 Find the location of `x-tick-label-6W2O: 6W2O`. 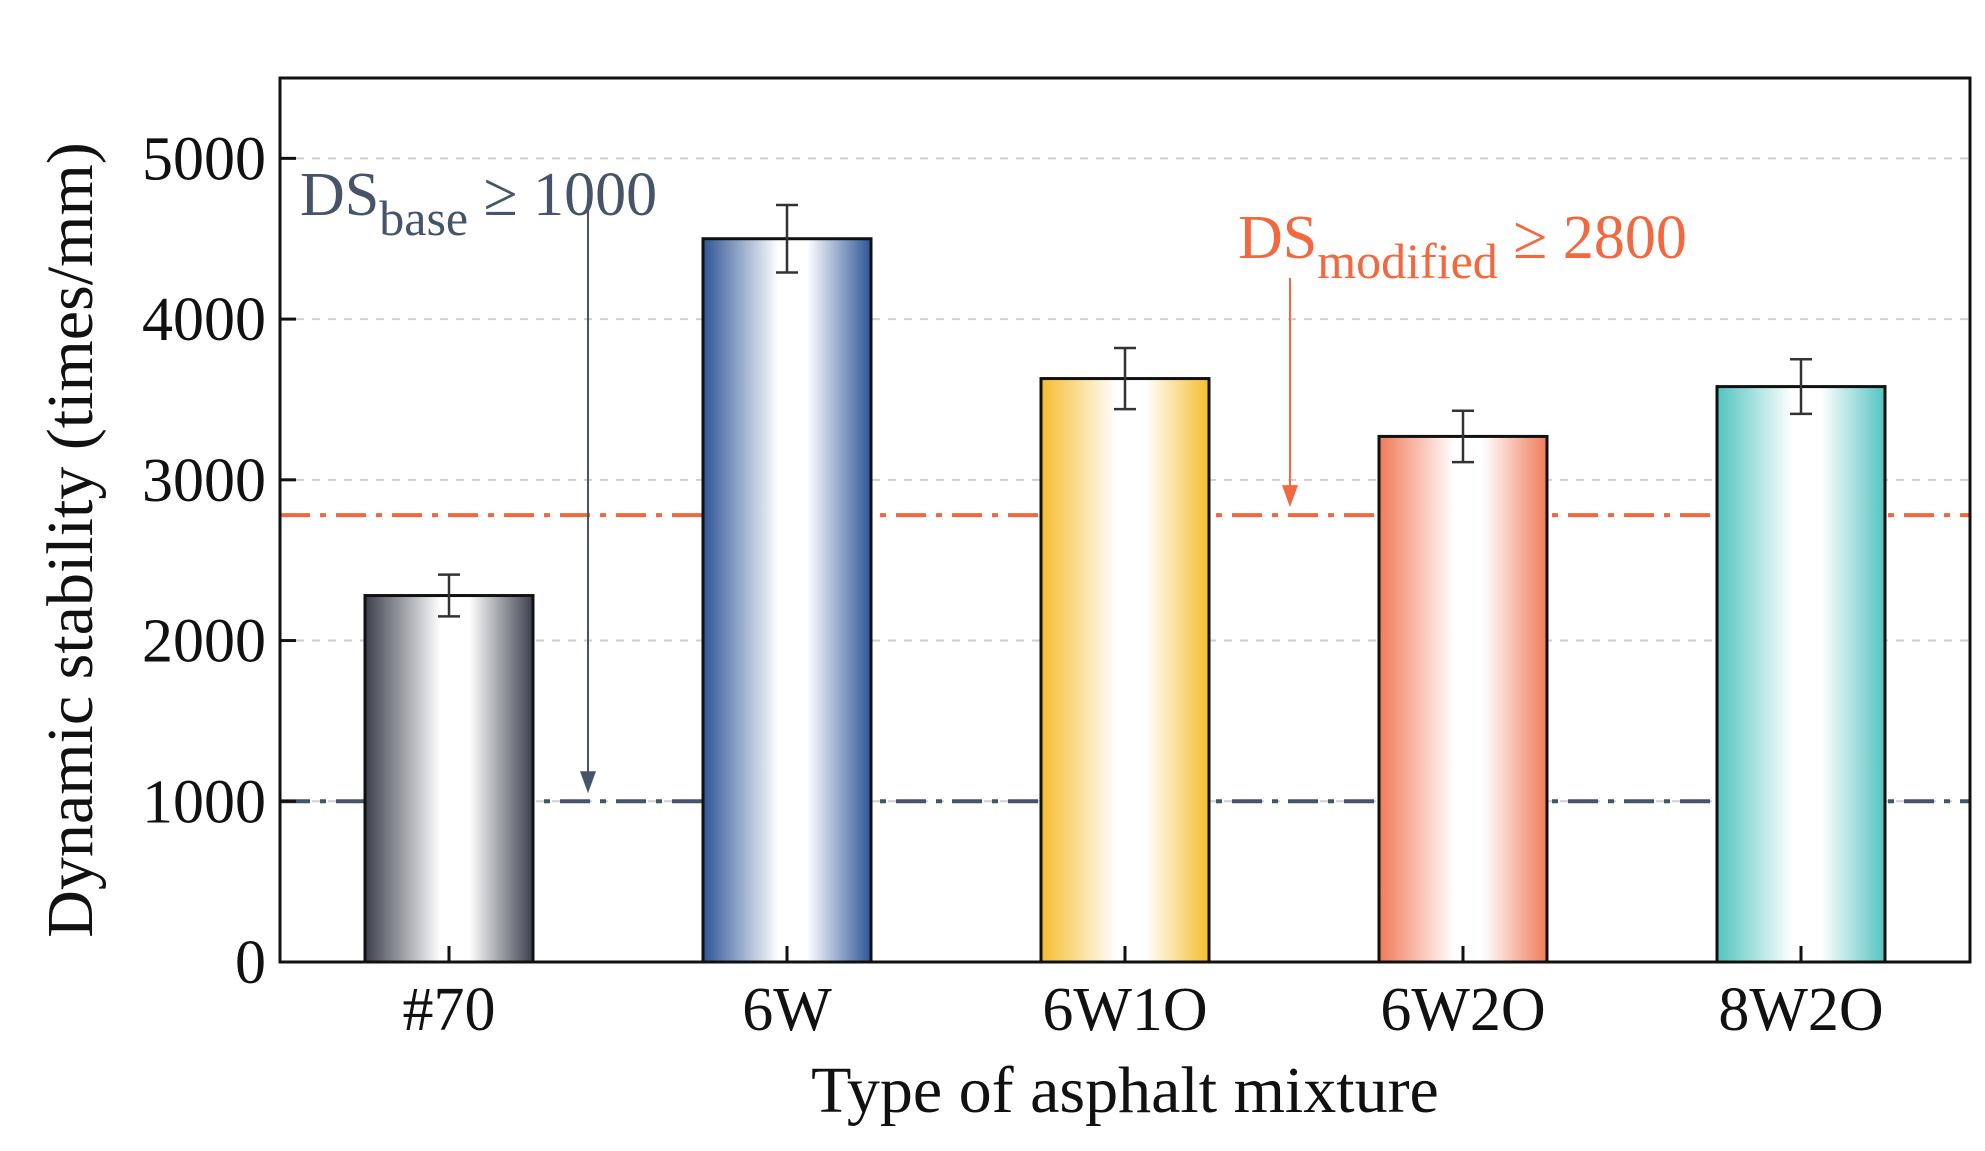

x-tick-label-6W2O: 6W2O is located at coordinates (1462, 1010).